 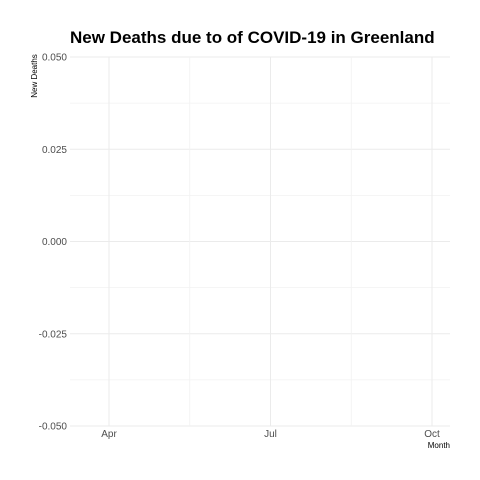 What do you see at coordinates (432, 434) in the screenshot?
I see `x-tick-label: Oct` at bounding box center [432, 434].